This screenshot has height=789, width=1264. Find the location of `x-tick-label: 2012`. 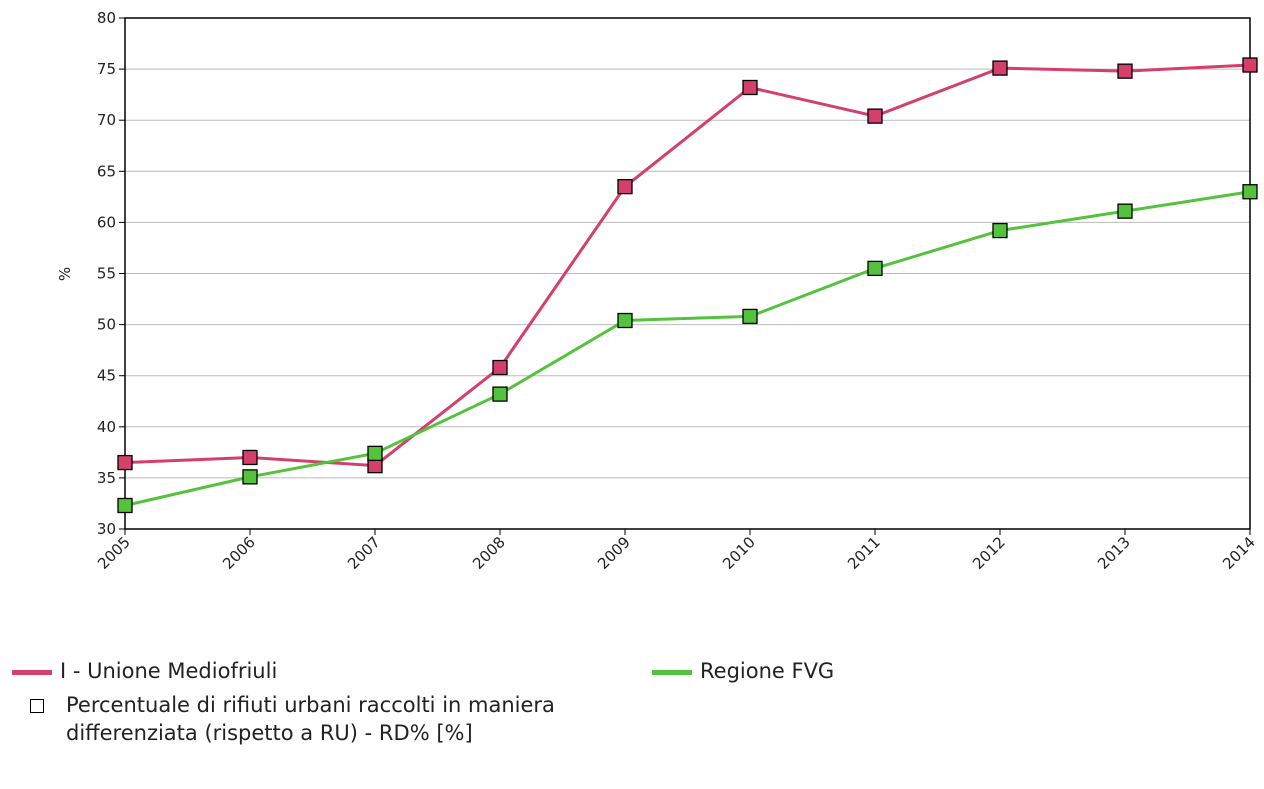

x-tick-label: 2012 is located at coordinates (989, 553).